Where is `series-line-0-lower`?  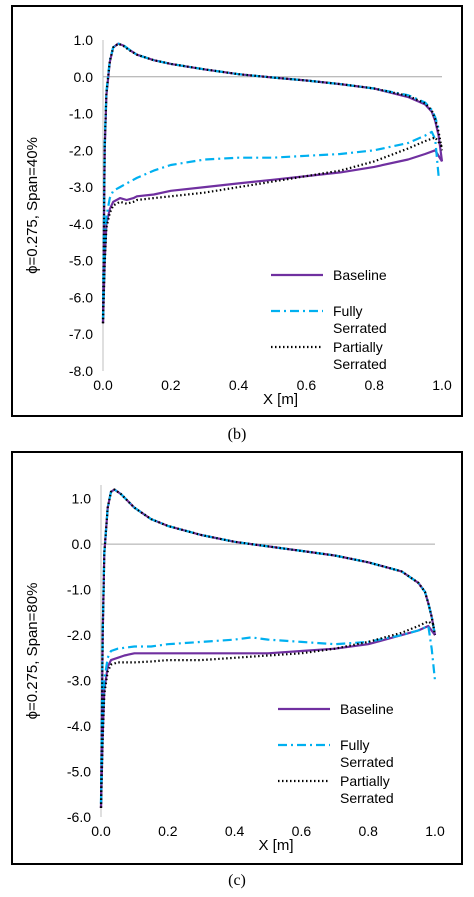
series-line-0-lower is located at coordinates (272, 236).